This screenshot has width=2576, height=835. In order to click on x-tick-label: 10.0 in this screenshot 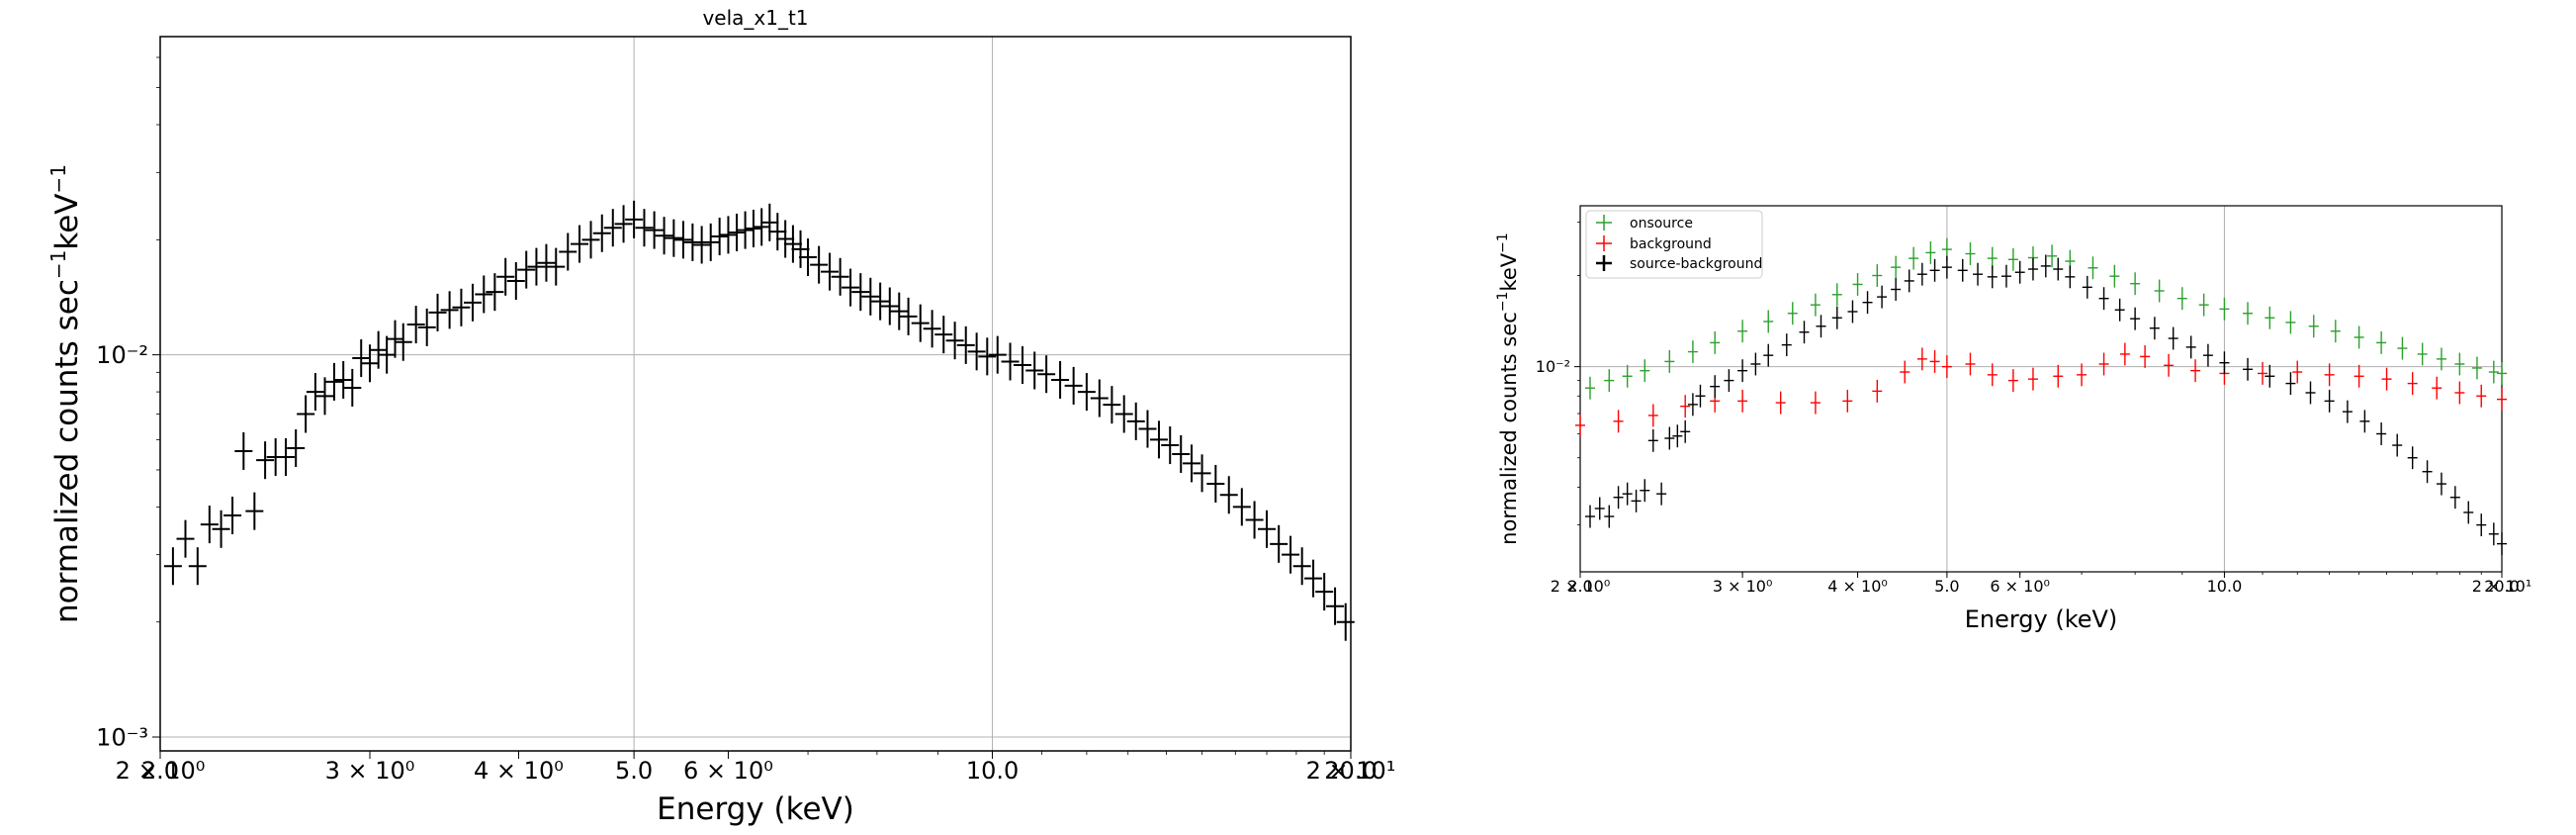, I will do `click(992, 771)`.